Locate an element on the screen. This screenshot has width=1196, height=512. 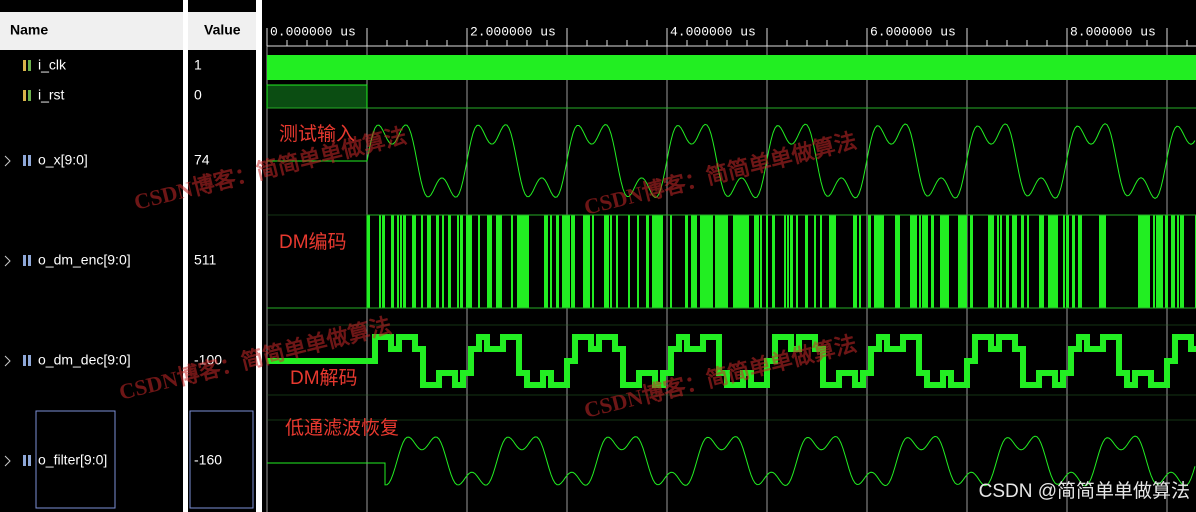
signal-name: o_dm_dec[9:0] is located at coordinates (84, 360).